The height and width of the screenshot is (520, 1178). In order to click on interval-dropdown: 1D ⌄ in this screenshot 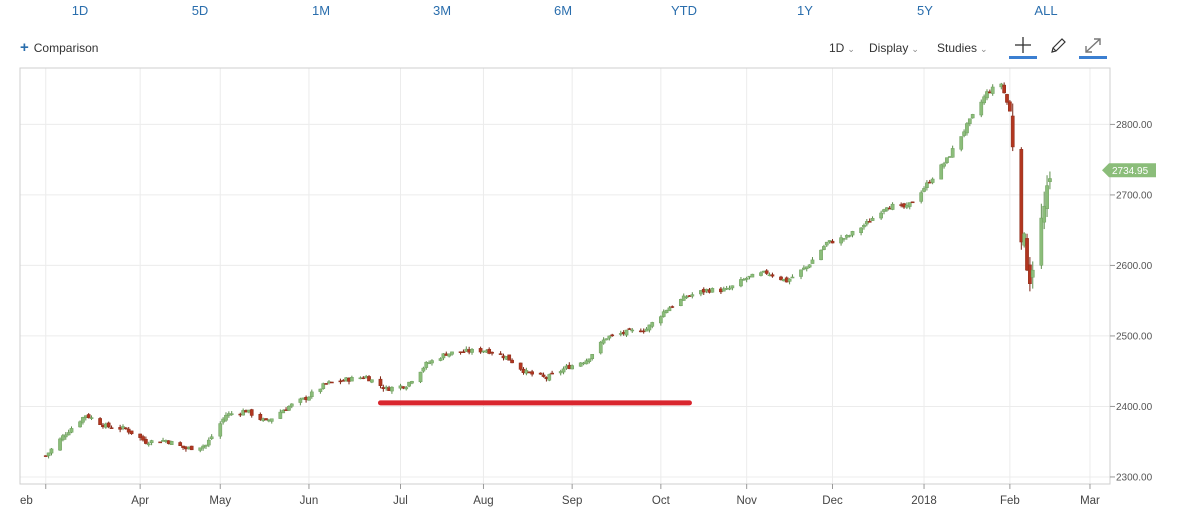, I will do `click(842, 48)`.